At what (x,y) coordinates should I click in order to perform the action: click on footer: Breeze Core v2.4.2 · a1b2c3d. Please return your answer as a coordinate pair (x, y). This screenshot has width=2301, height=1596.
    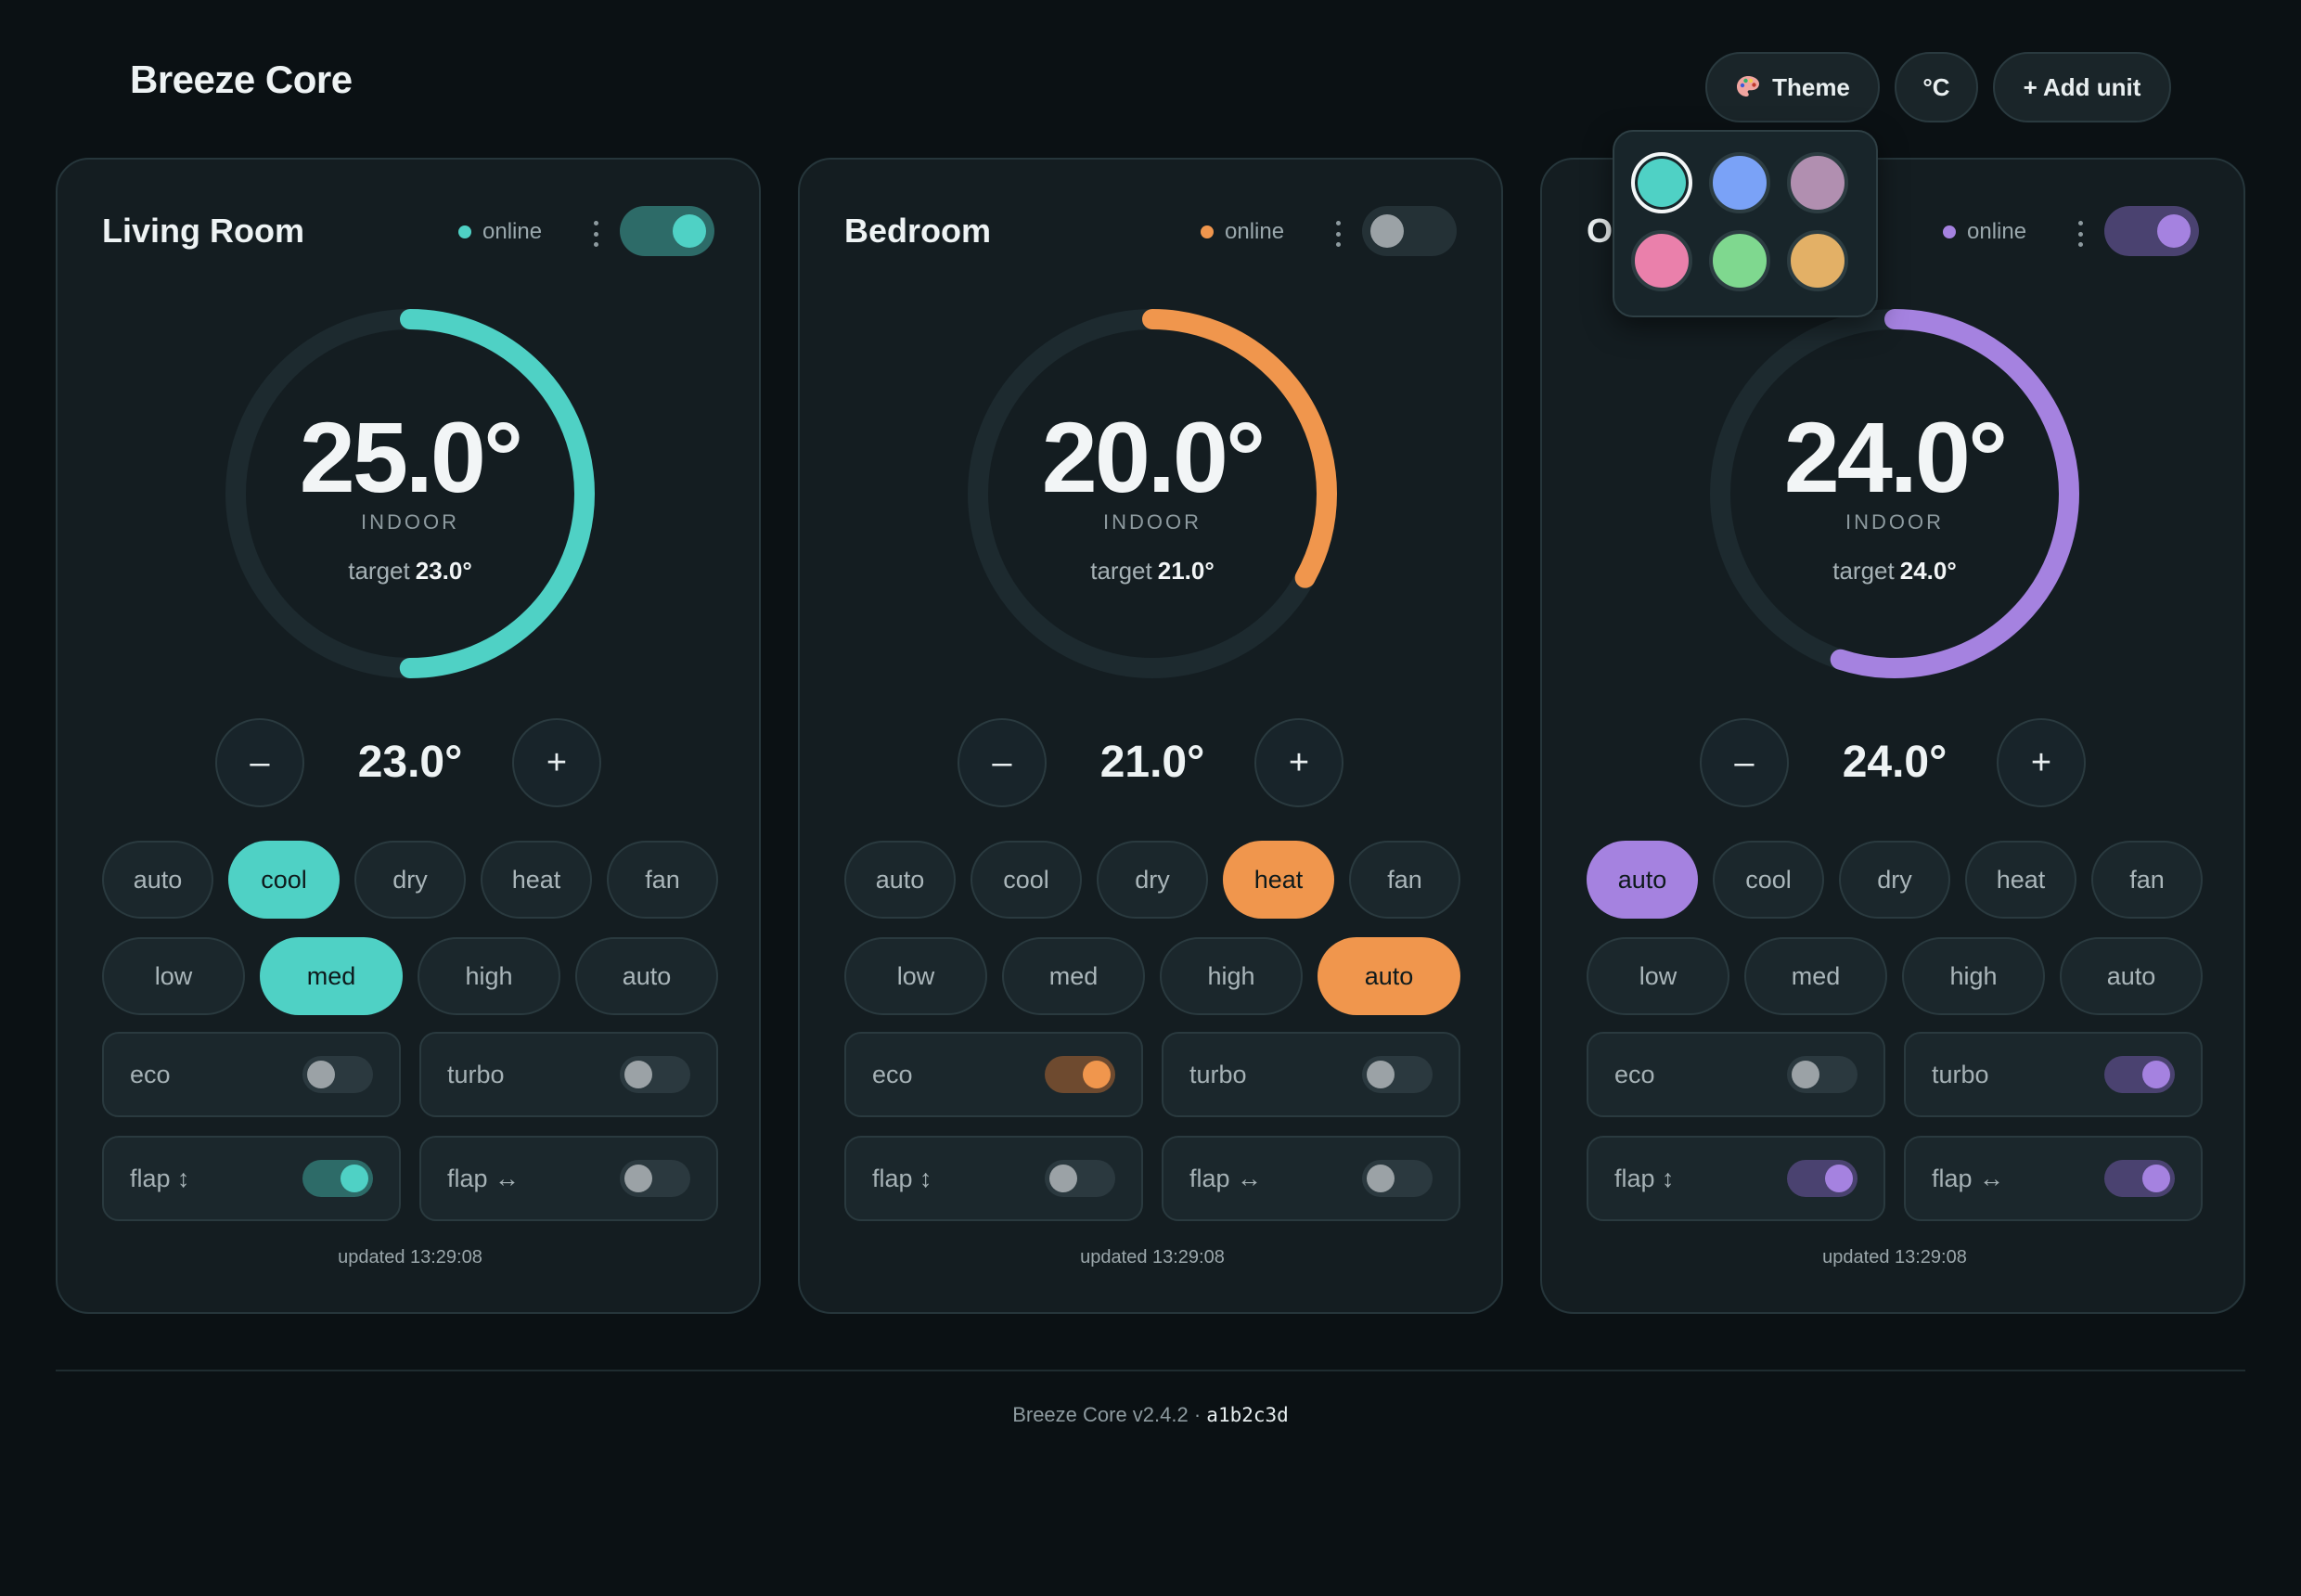
    Looking at the image, I should click on (1150, 1415).